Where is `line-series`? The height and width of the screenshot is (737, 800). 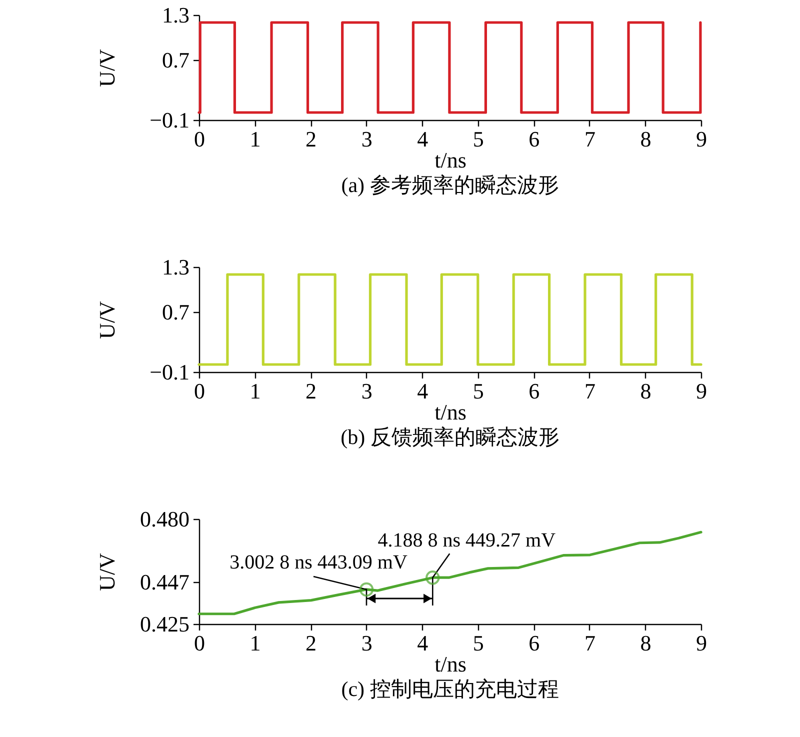 line-series is located at coordinates (450, 573).